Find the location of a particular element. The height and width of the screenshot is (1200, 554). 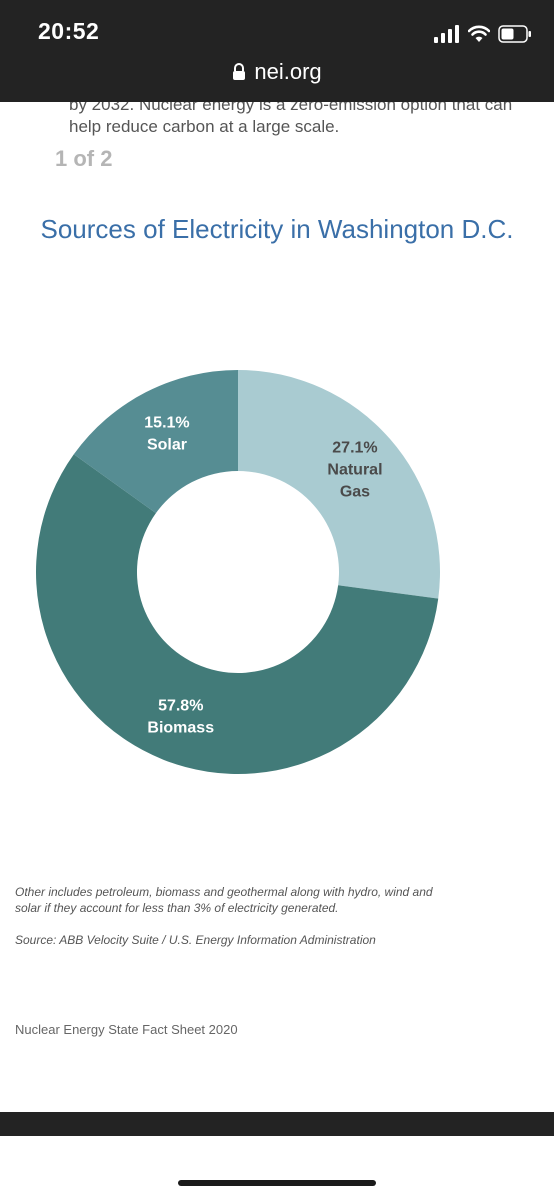

slice-solar is located at coordinates (155, 442).